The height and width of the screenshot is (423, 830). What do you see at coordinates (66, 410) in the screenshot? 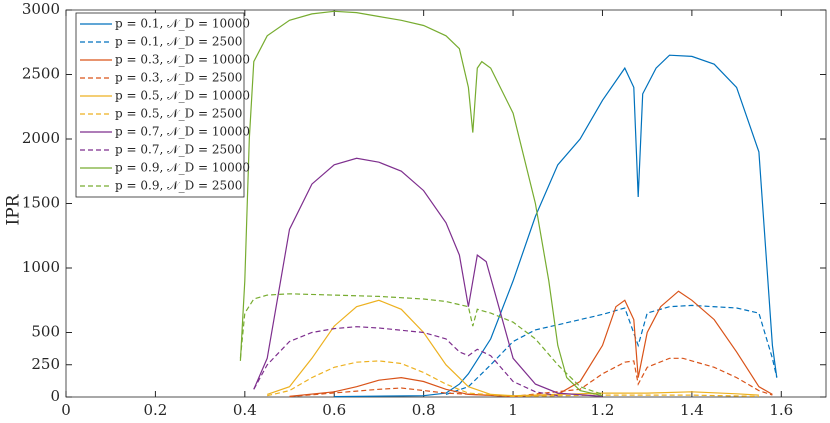
I see `x-tick-label: 0` at bounding box center [66, 410].